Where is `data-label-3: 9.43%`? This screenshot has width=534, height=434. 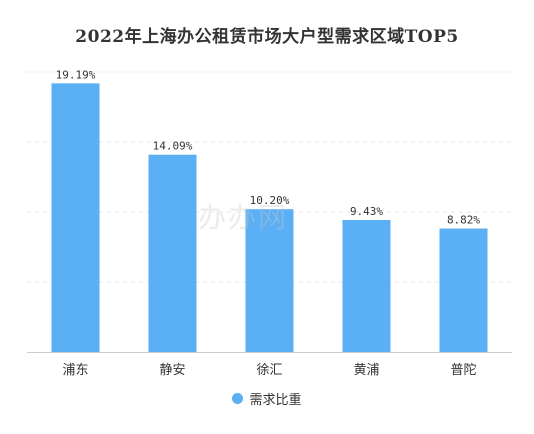 data-label-3: 9.43% is located at coordinates (366, 211).